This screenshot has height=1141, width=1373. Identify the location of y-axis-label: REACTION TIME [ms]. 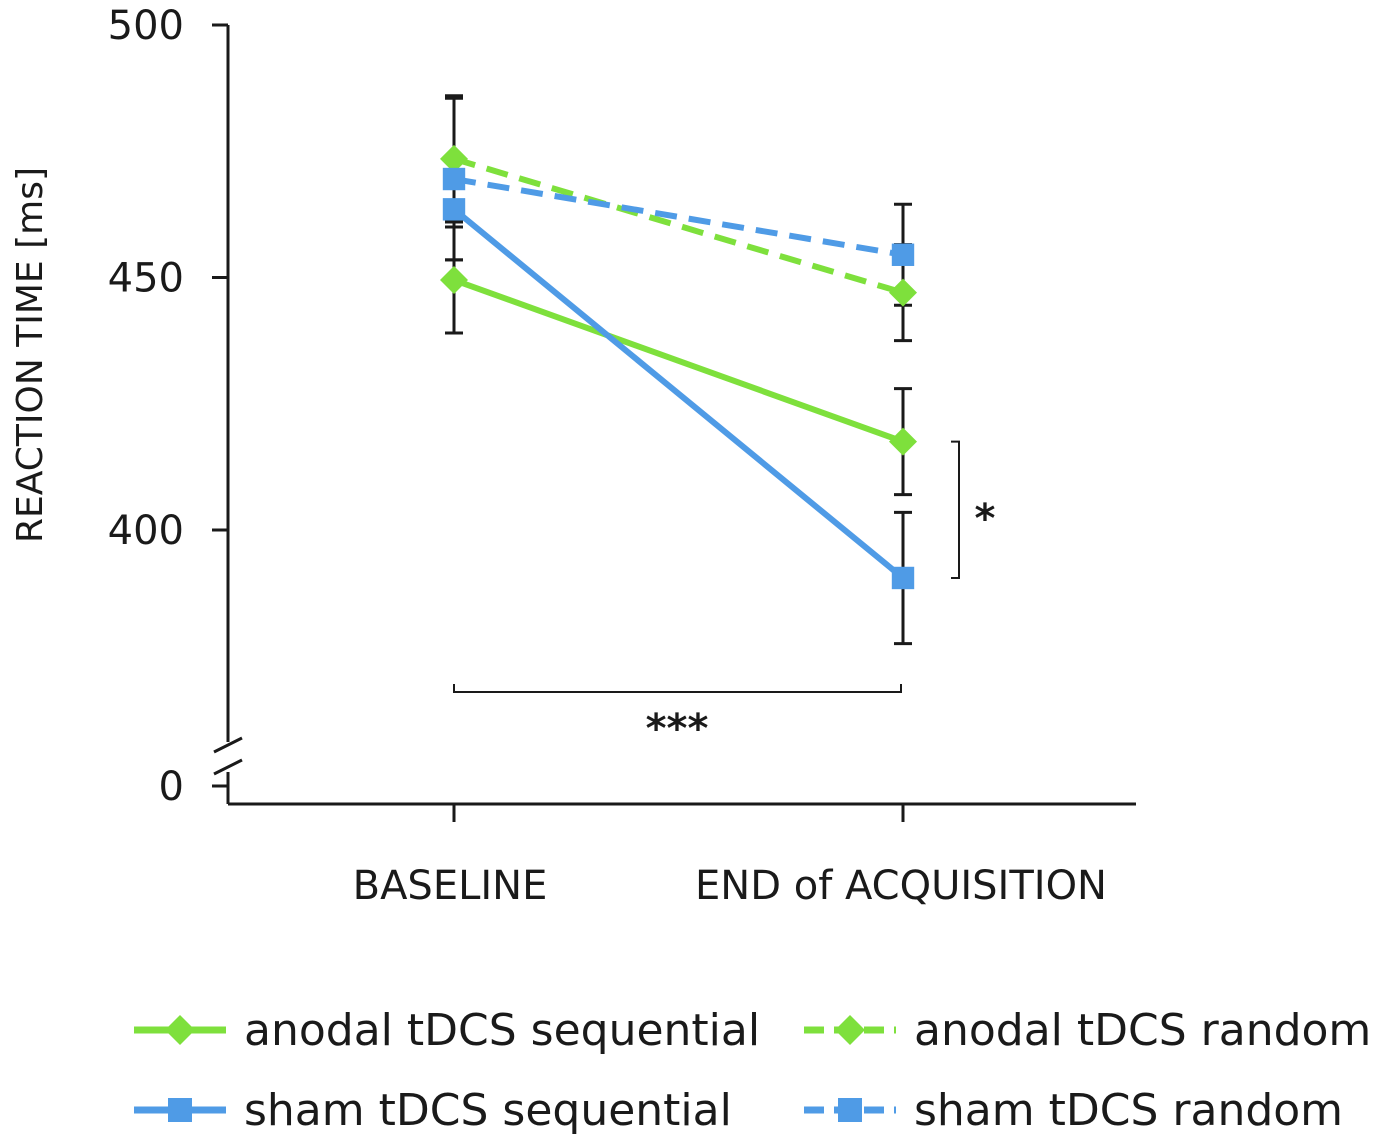
(30, 355).